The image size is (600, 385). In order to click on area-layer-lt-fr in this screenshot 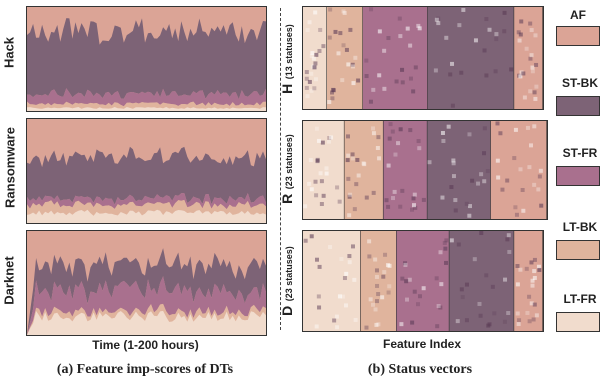, I will do `click(146, 109)`.